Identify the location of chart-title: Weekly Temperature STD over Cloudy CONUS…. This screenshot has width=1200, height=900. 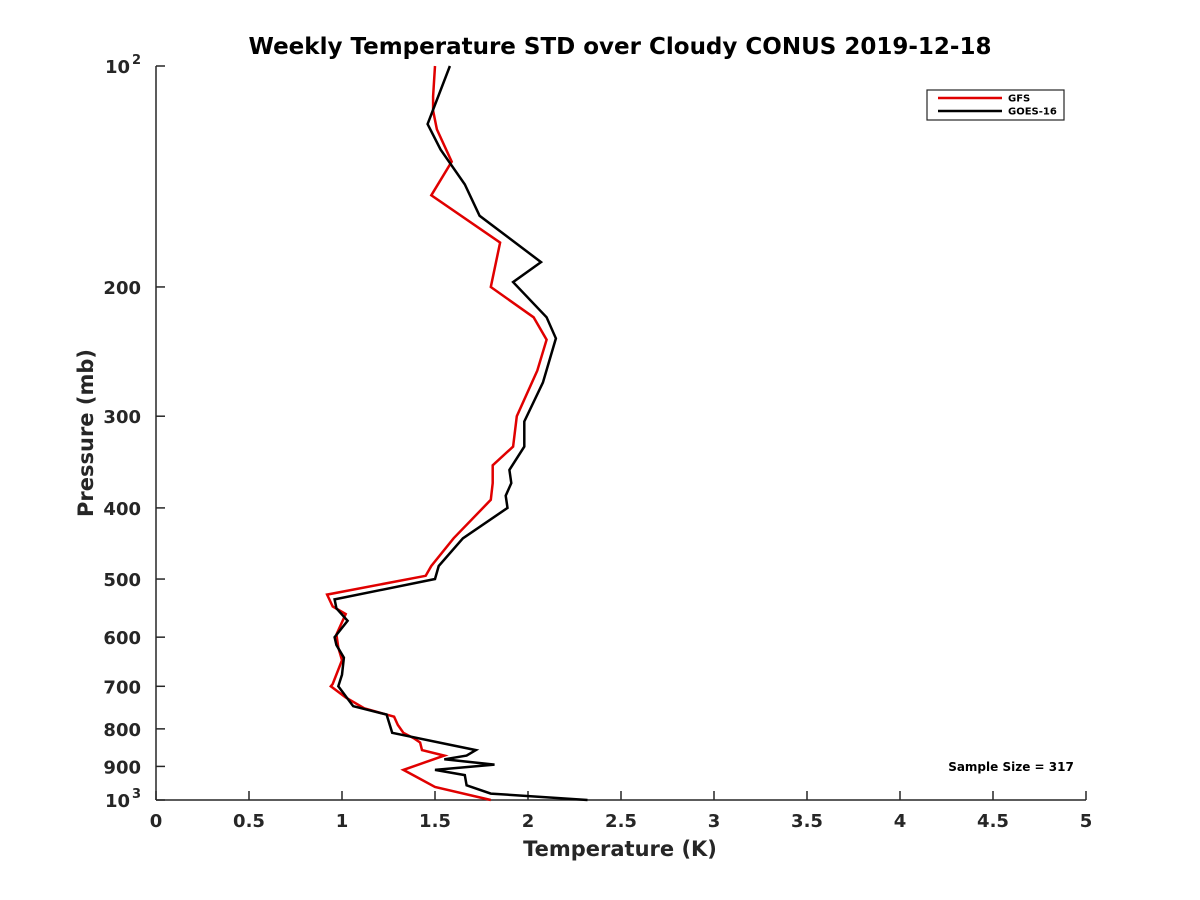
(620, 47).